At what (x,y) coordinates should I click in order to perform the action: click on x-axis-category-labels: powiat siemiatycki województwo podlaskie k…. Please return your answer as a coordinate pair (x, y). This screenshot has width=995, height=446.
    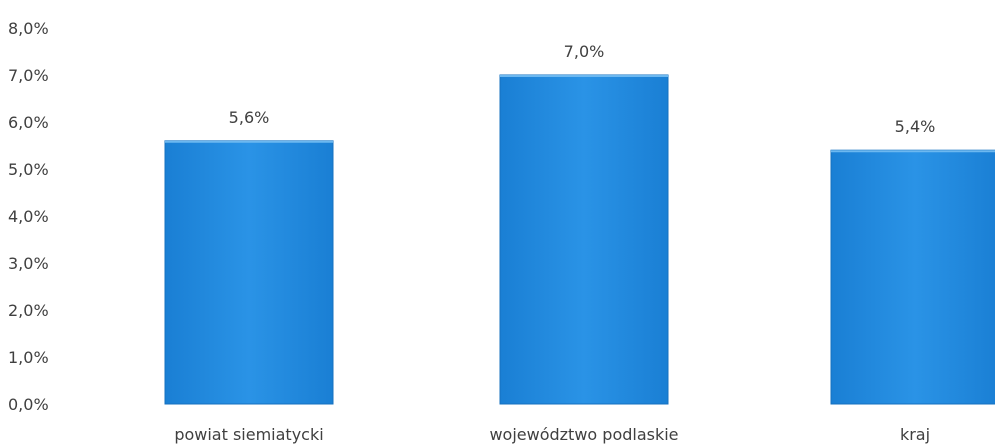
    Looking at the image, I should click on (552, 434).